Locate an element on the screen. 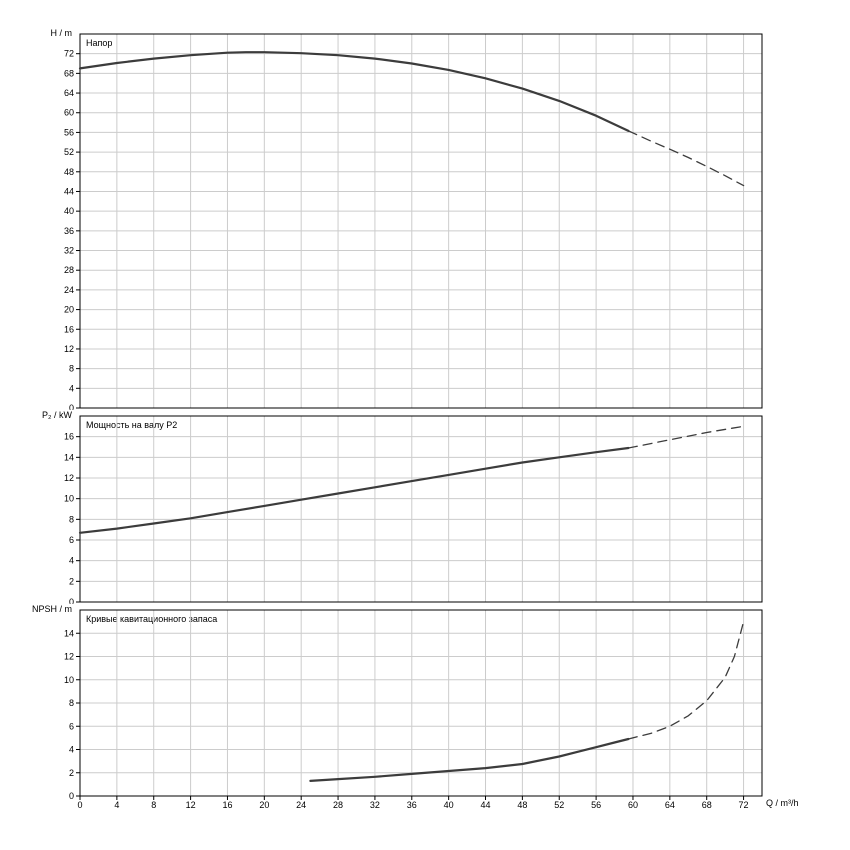 The image size is (850, 850). head-chart-title: Напор is located at coordinates (99, 43).